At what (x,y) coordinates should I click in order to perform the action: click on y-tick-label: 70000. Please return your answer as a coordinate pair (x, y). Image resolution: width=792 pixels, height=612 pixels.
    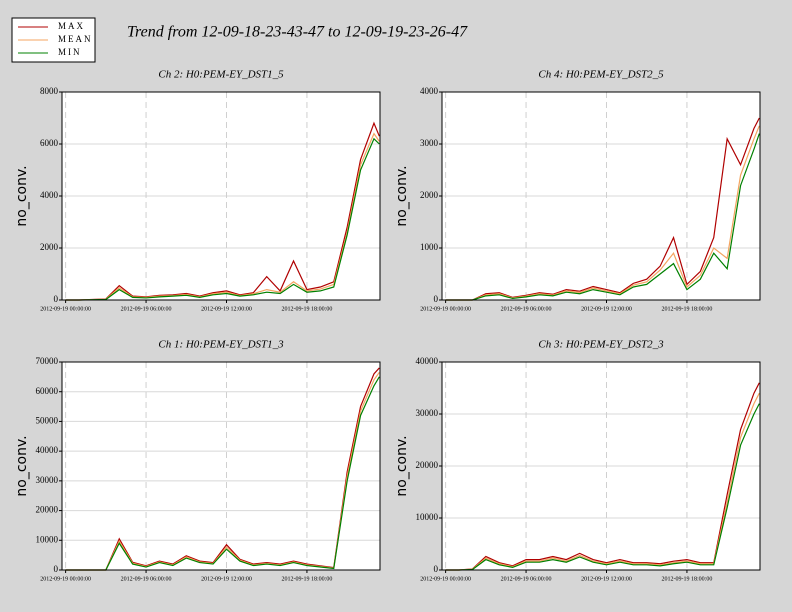
    Looking at the image, I should click on (47, 361).